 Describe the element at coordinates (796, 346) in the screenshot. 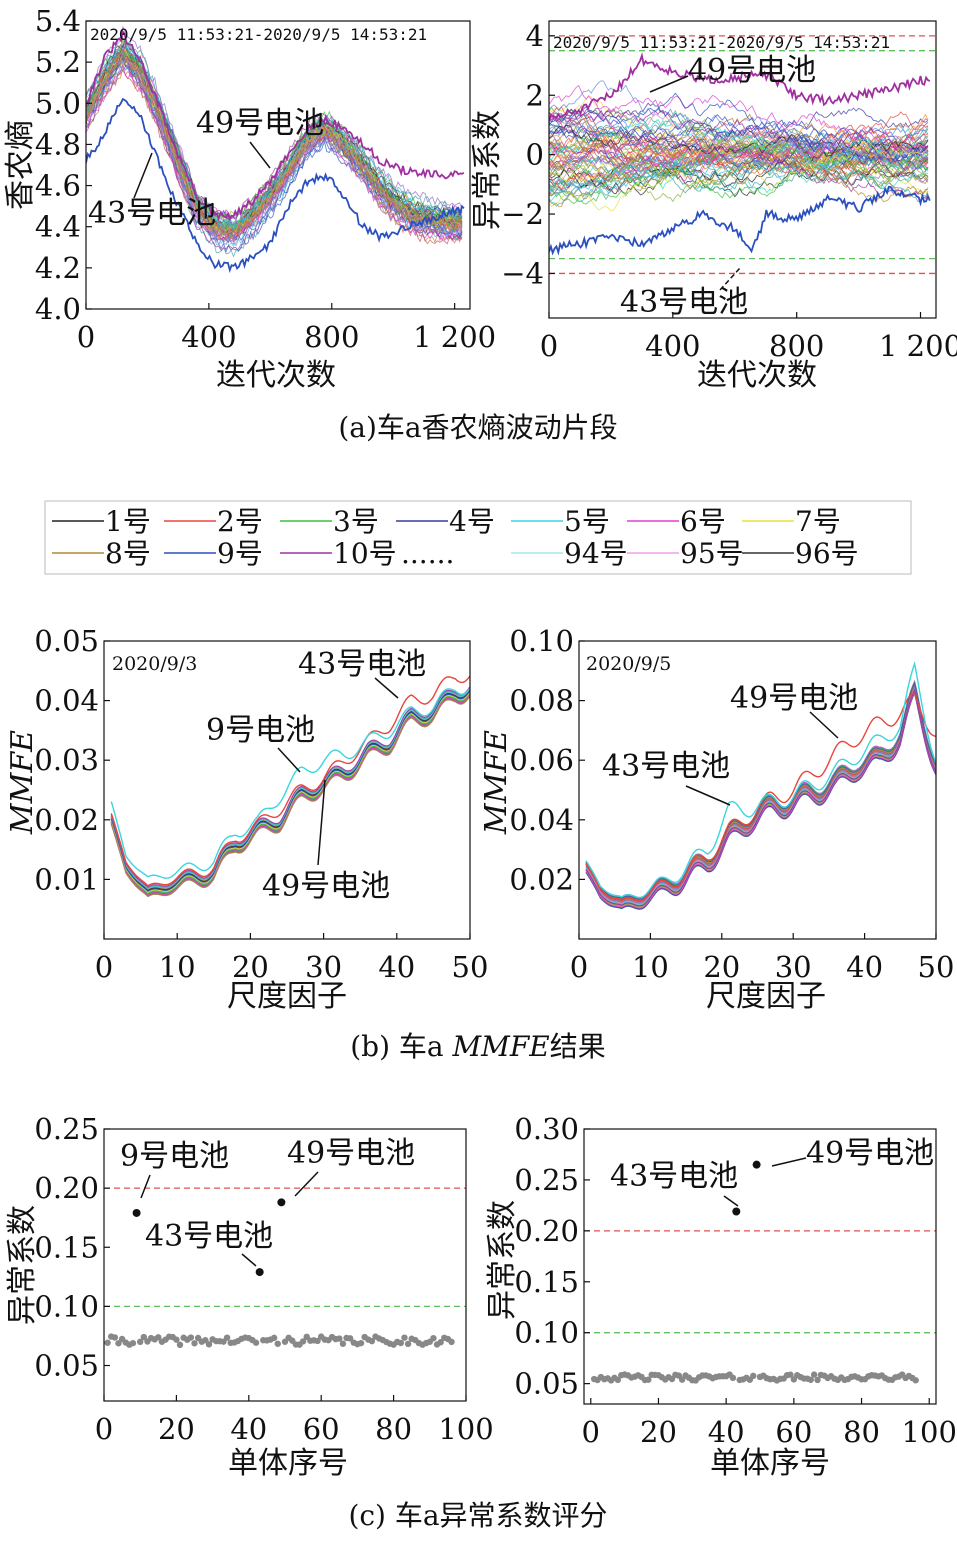

I see `x-tick-label: 800` at that location.